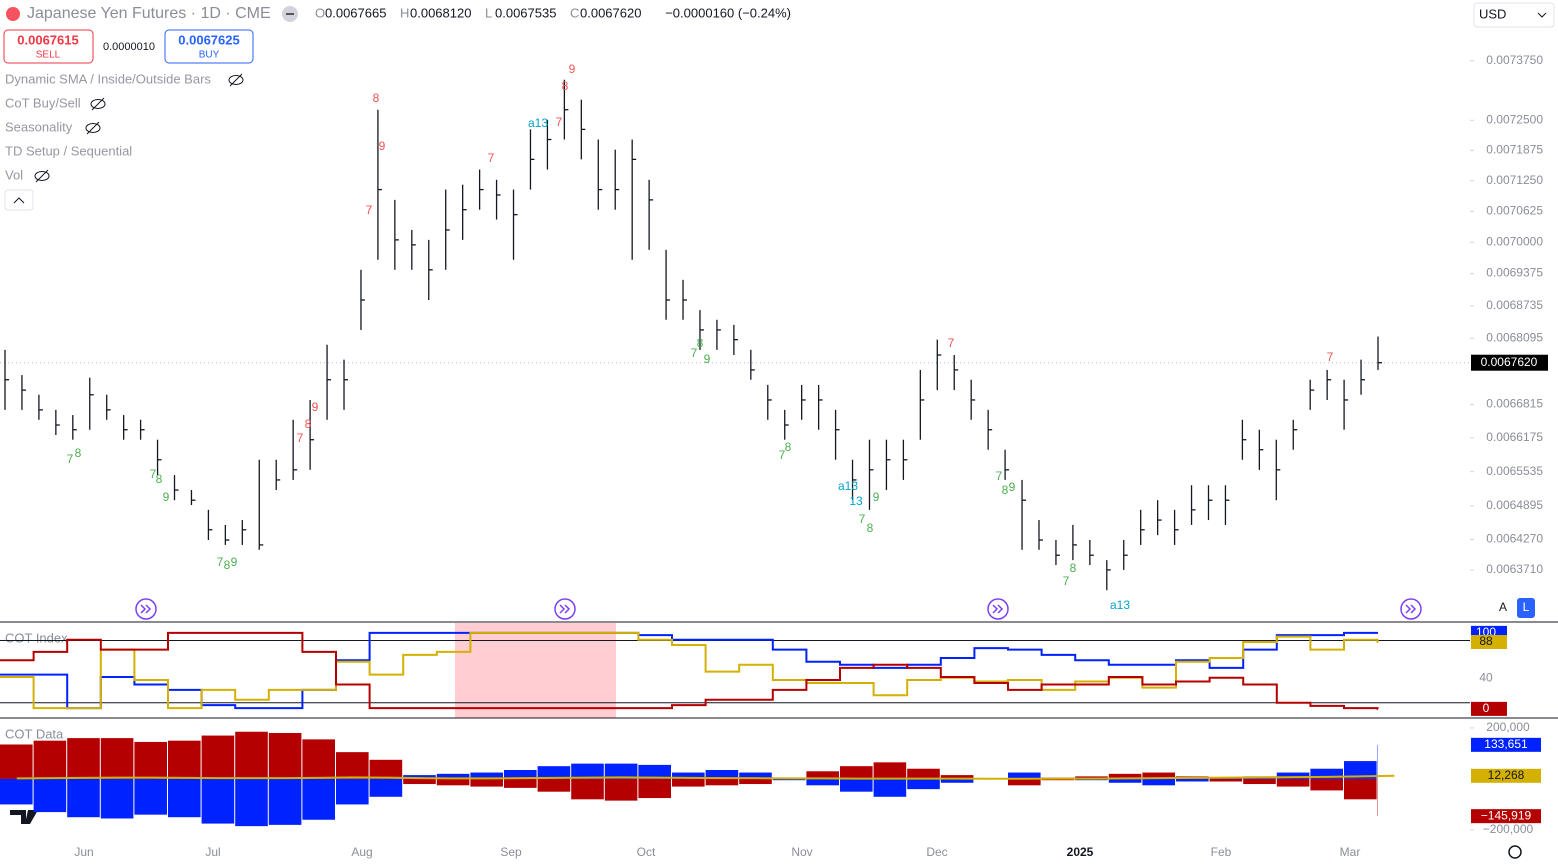 This screenshot has width=1558, height=864. I want to click on chevron, so click(19, 200).